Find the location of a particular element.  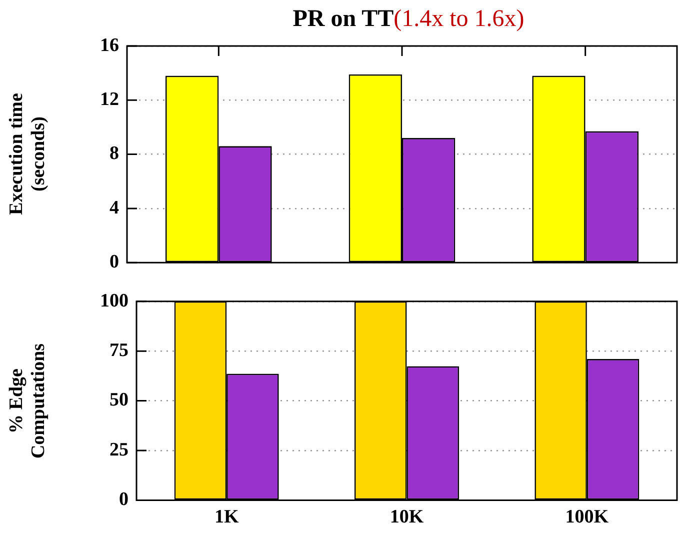

y-tick-label: 25 is located at coordinates (119, 449).